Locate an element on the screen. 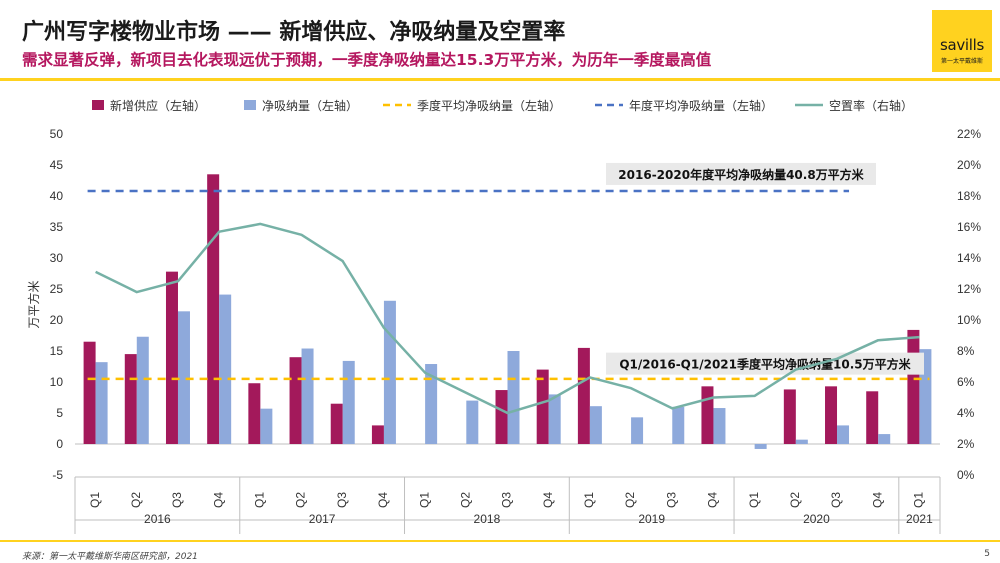  y-tick-label: 5 is located at coordinates (59, 413).